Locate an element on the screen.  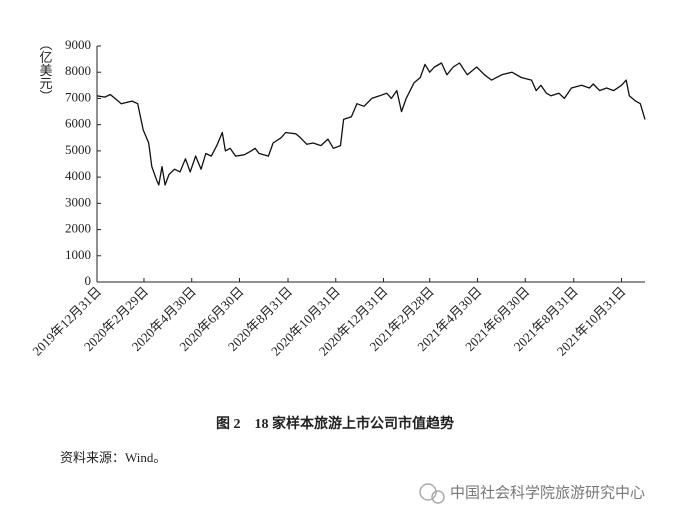
y-tick-label: 8000 is located at coordinates (78, 70).